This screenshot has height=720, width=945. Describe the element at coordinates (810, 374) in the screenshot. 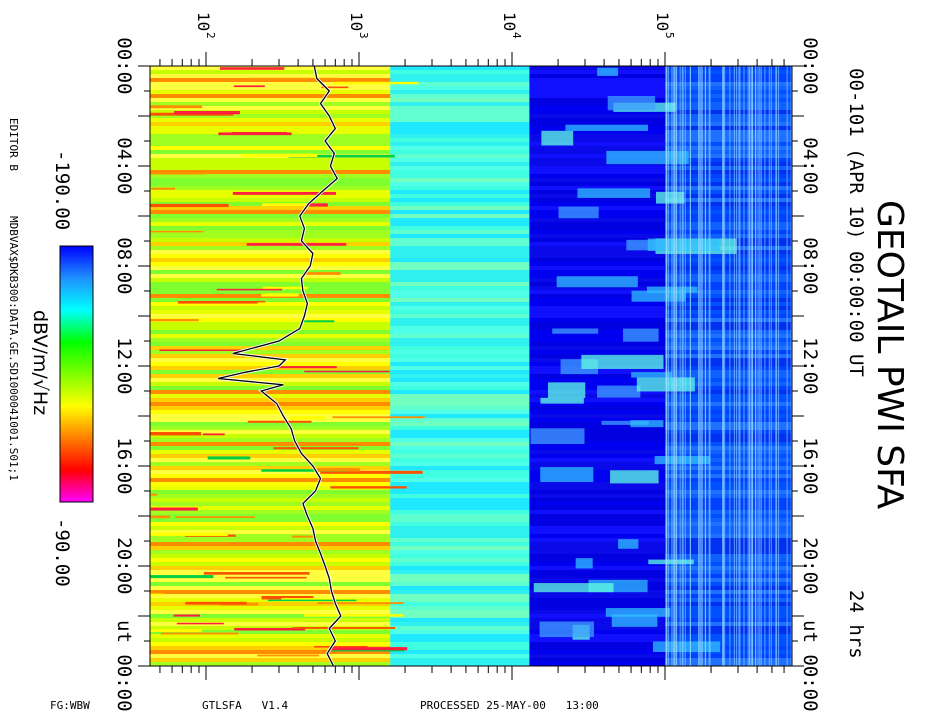

I see `y-tick-labels-right: 00:00 04:00 08:00 12:00 16:00 20:00 ut 00:00` at that location.